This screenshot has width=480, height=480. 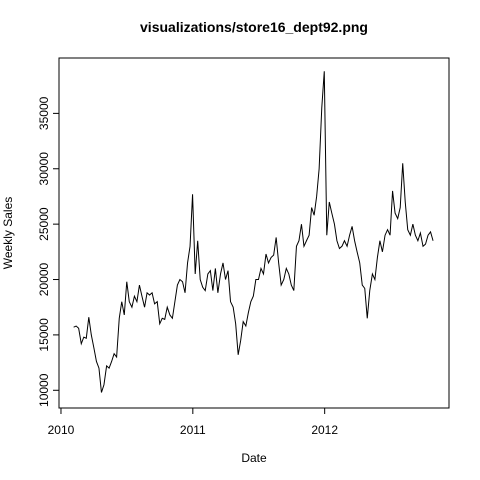 What do you see at coordinates (44, 335) in the screenshot?
I see `y-tick-label: 15000` at bounding box center [44, 335].